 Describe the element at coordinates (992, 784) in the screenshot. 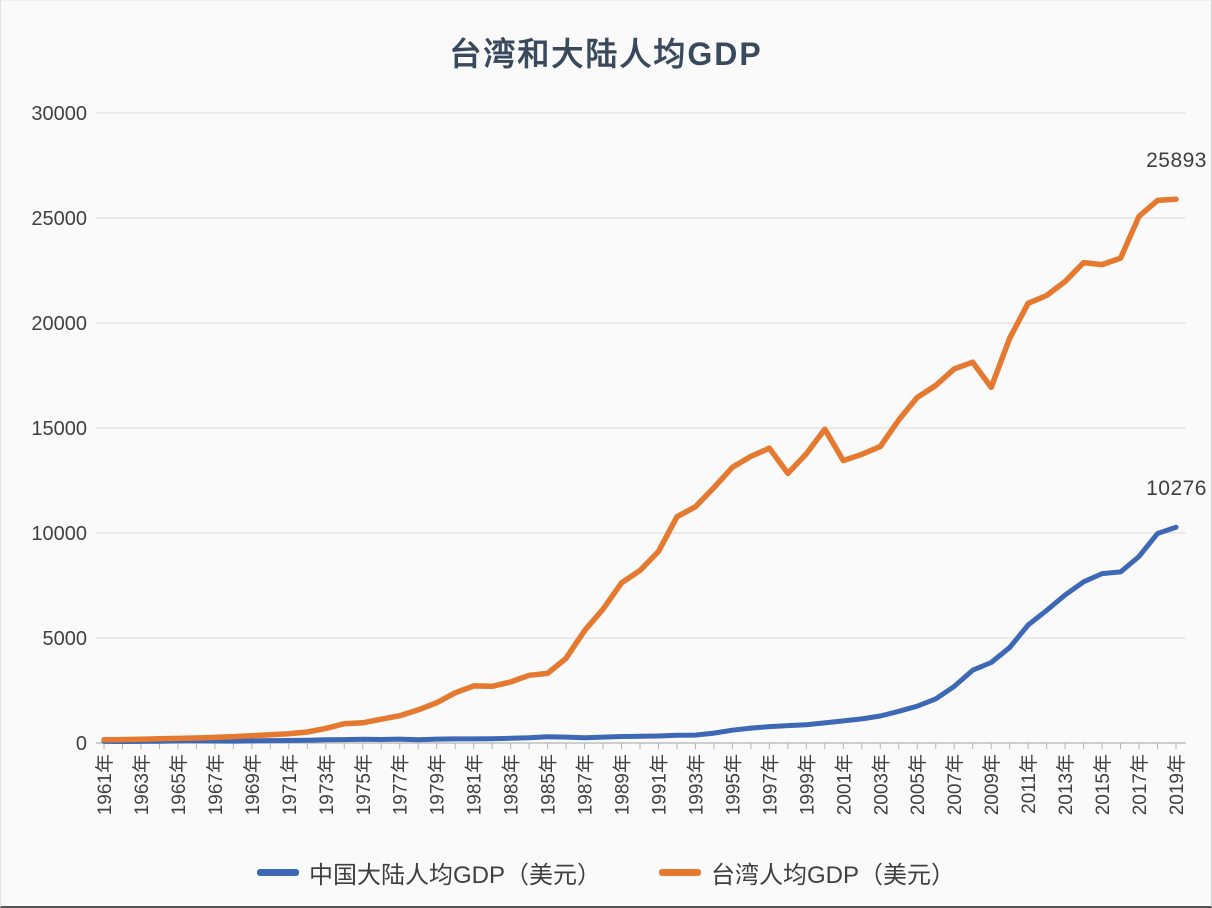

I see `x-tick-label: 2009年` at that location.